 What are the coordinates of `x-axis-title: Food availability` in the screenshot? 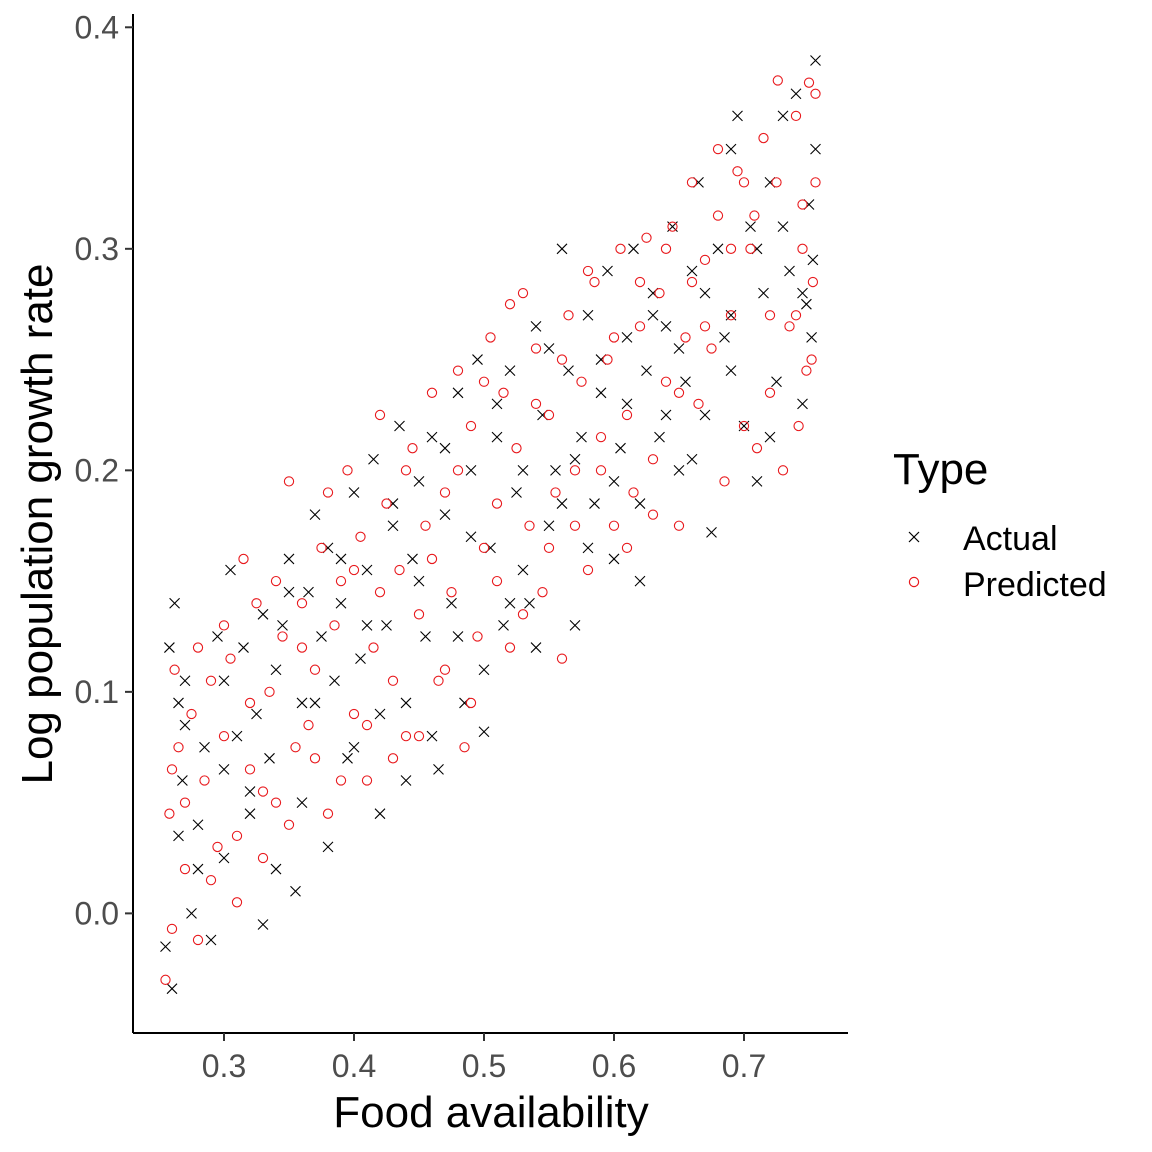 It's located at (491, 1112).